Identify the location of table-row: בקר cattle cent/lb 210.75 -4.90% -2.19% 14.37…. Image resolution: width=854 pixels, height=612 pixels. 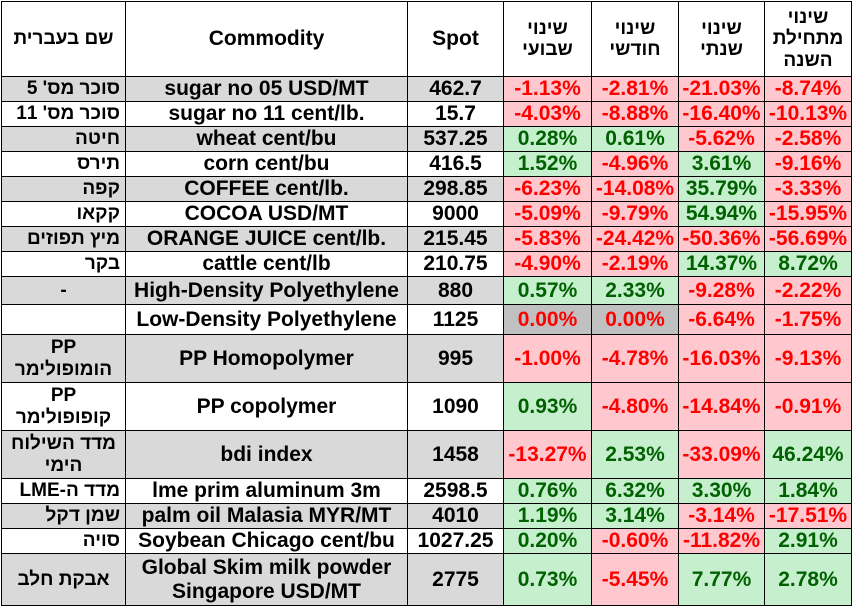
(426, 264).